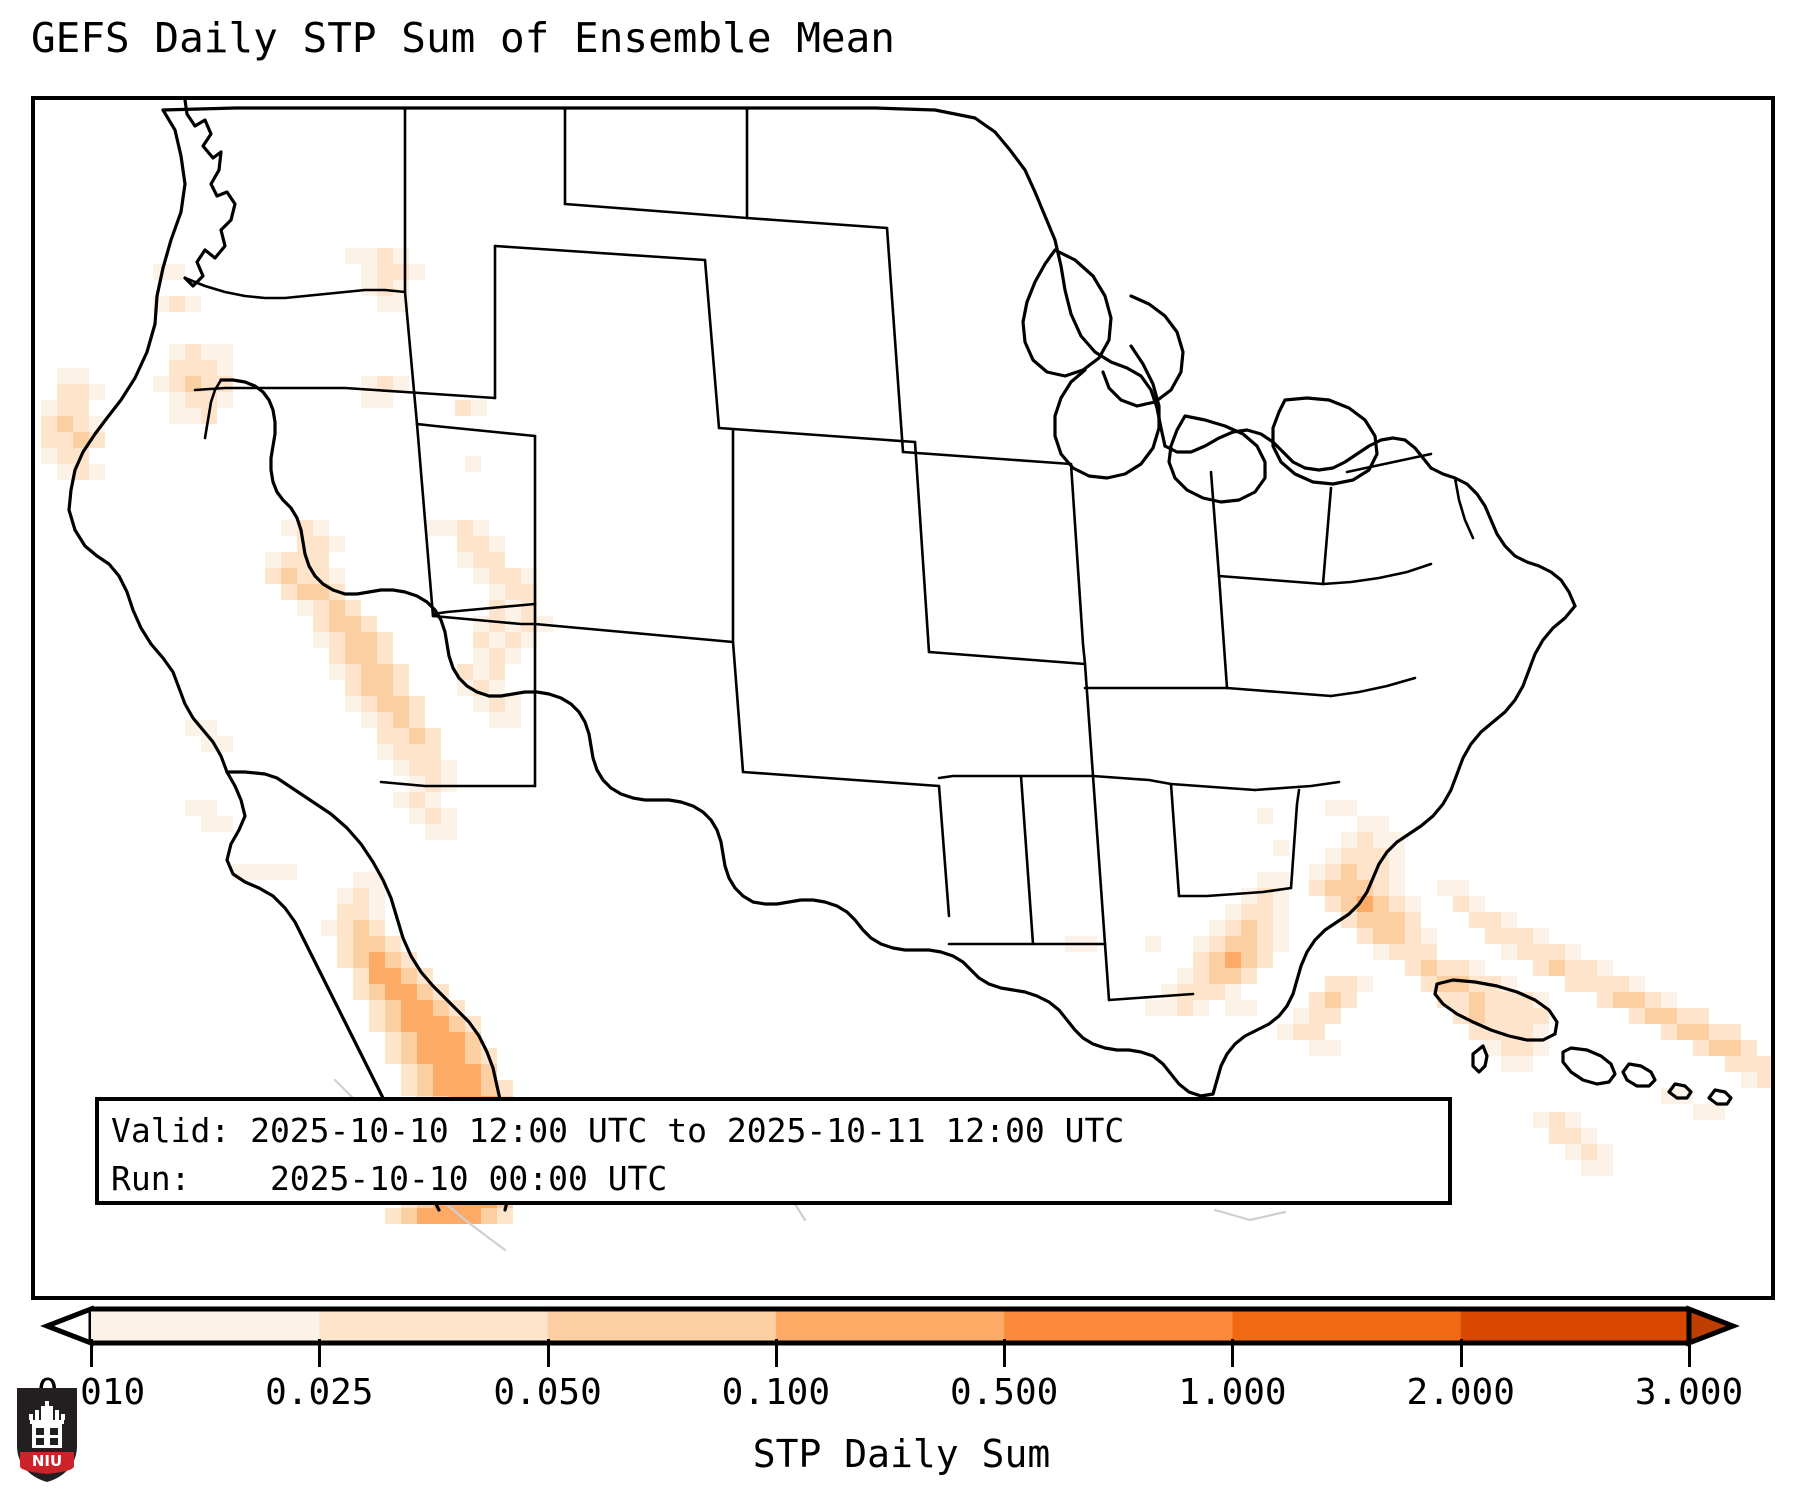  Describe the element at coordinates (1232, 1392) in the screenshot. I see `colorbar-tick-label: 1.000` at that location.